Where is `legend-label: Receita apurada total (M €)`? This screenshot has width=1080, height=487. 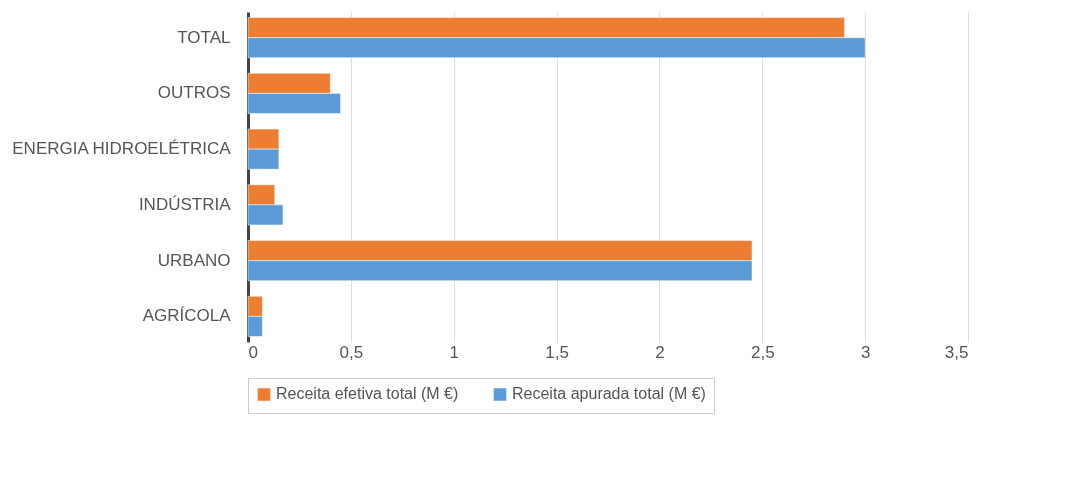
legend-label: Receita apurada total (M €) is located at coordinates (609, 394).